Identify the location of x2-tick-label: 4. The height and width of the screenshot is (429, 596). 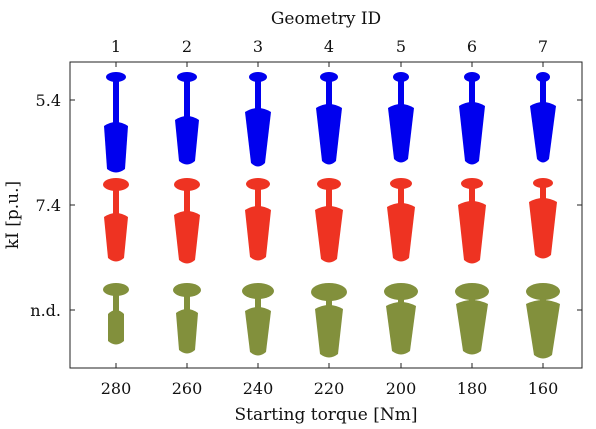
(329, 46).